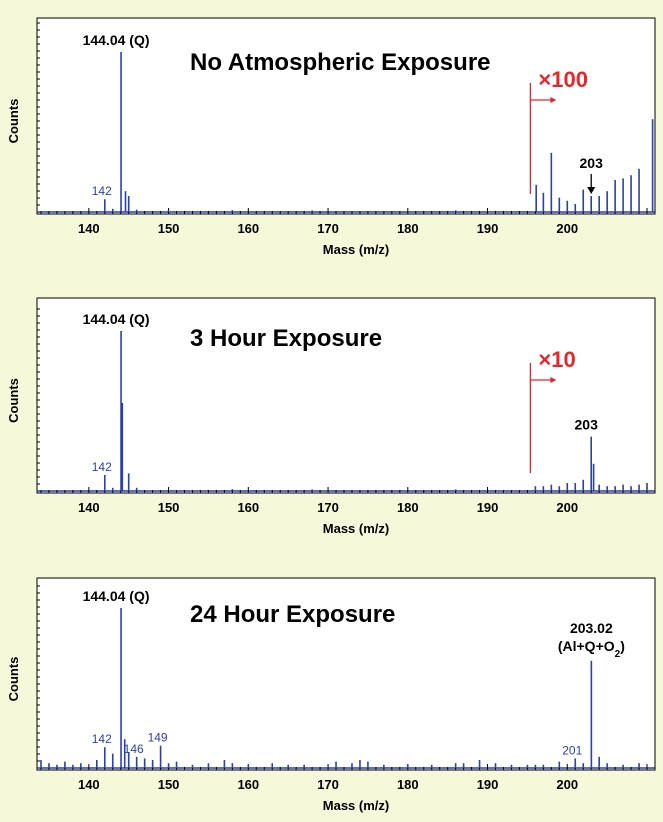 Image resolution: width=663 pixels, height=822 pixels. I want to click on peak-annotation-small: 201, so click(572, 750).